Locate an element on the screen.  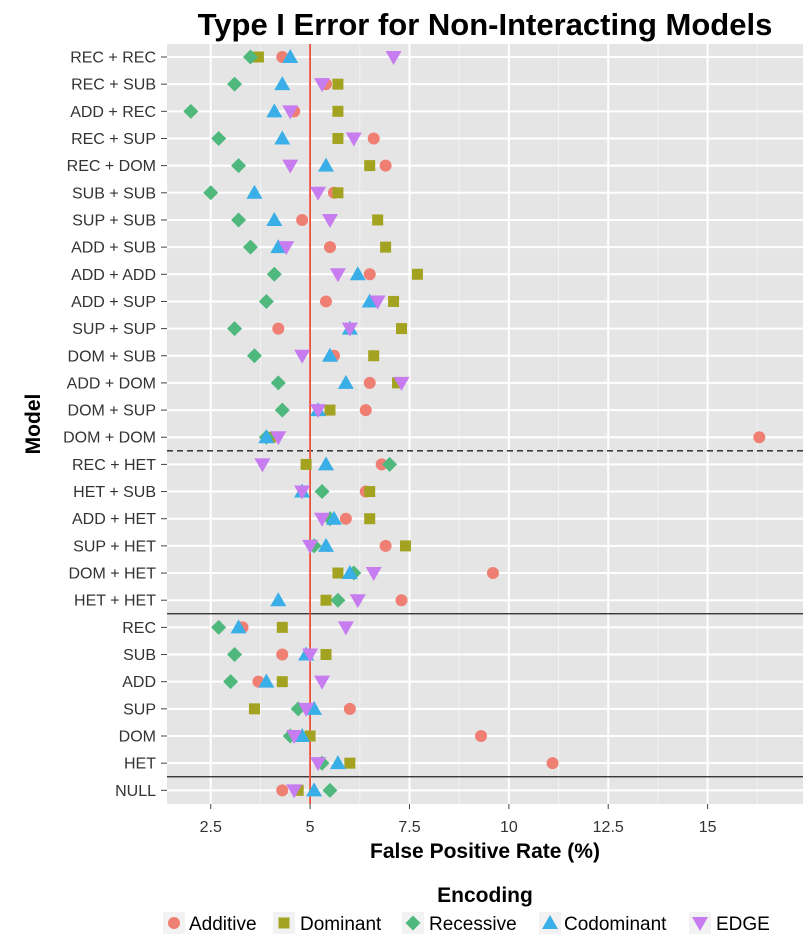
recessive-point-sub is located at coordinates (235, 655).